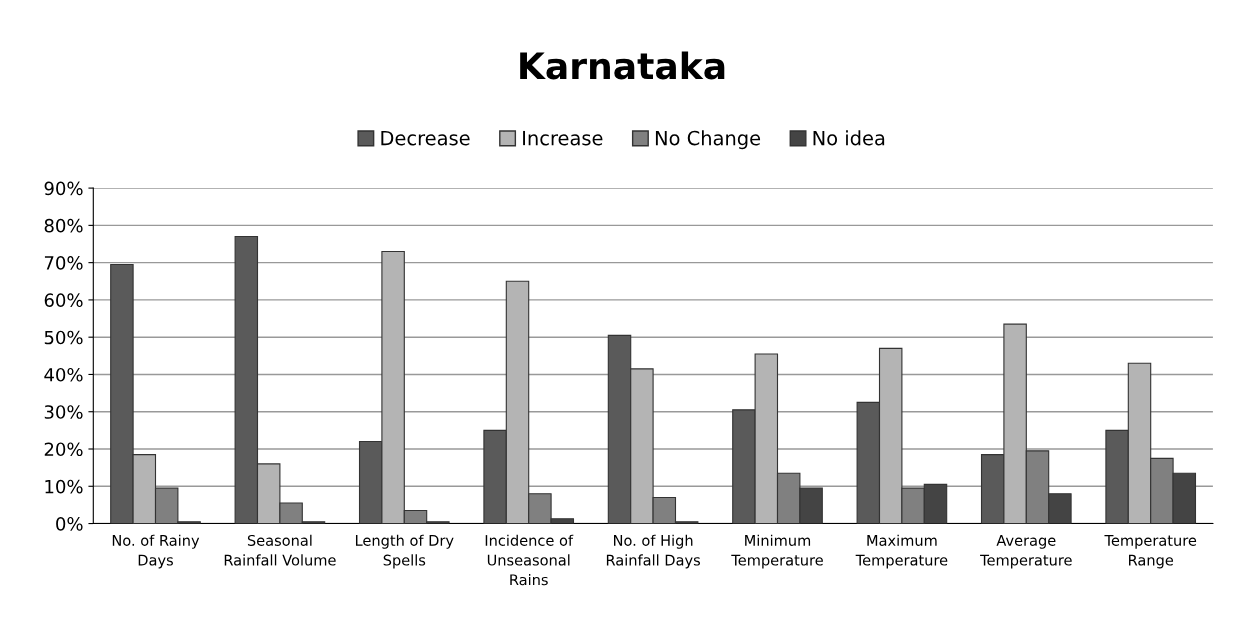 The width and height of the screenshot is (1244, 627). What do you see at coordinates (622, 65) in the screenshot?
I see `chart-title: Karnataka` at bounding box center [622, 65].